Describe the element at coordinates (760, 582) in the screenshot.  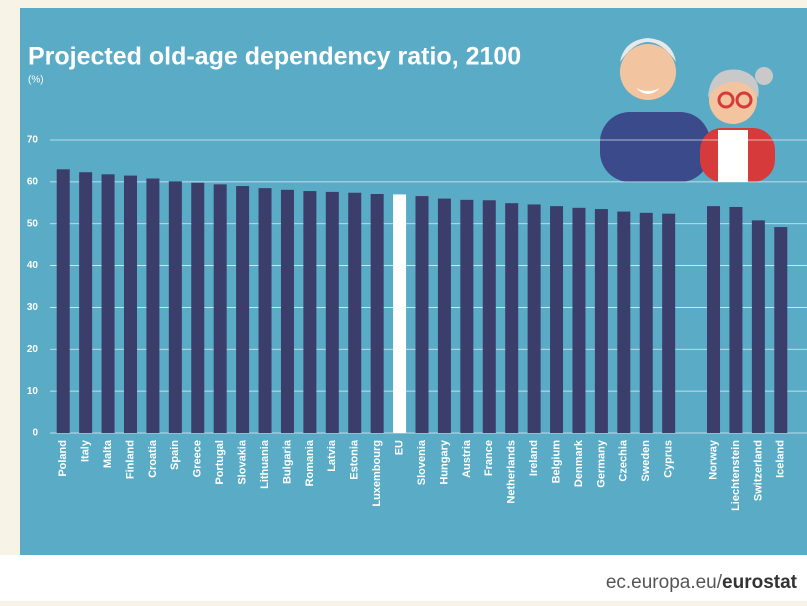
I see `footer-brand: eurostat` at that location.